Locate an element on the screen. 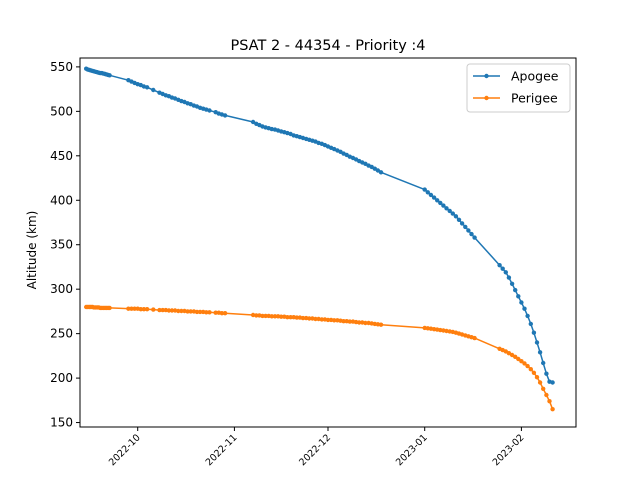 This screenshot has width=640, height=480. legend-marker-perigee is located at coordinates (486, 98).